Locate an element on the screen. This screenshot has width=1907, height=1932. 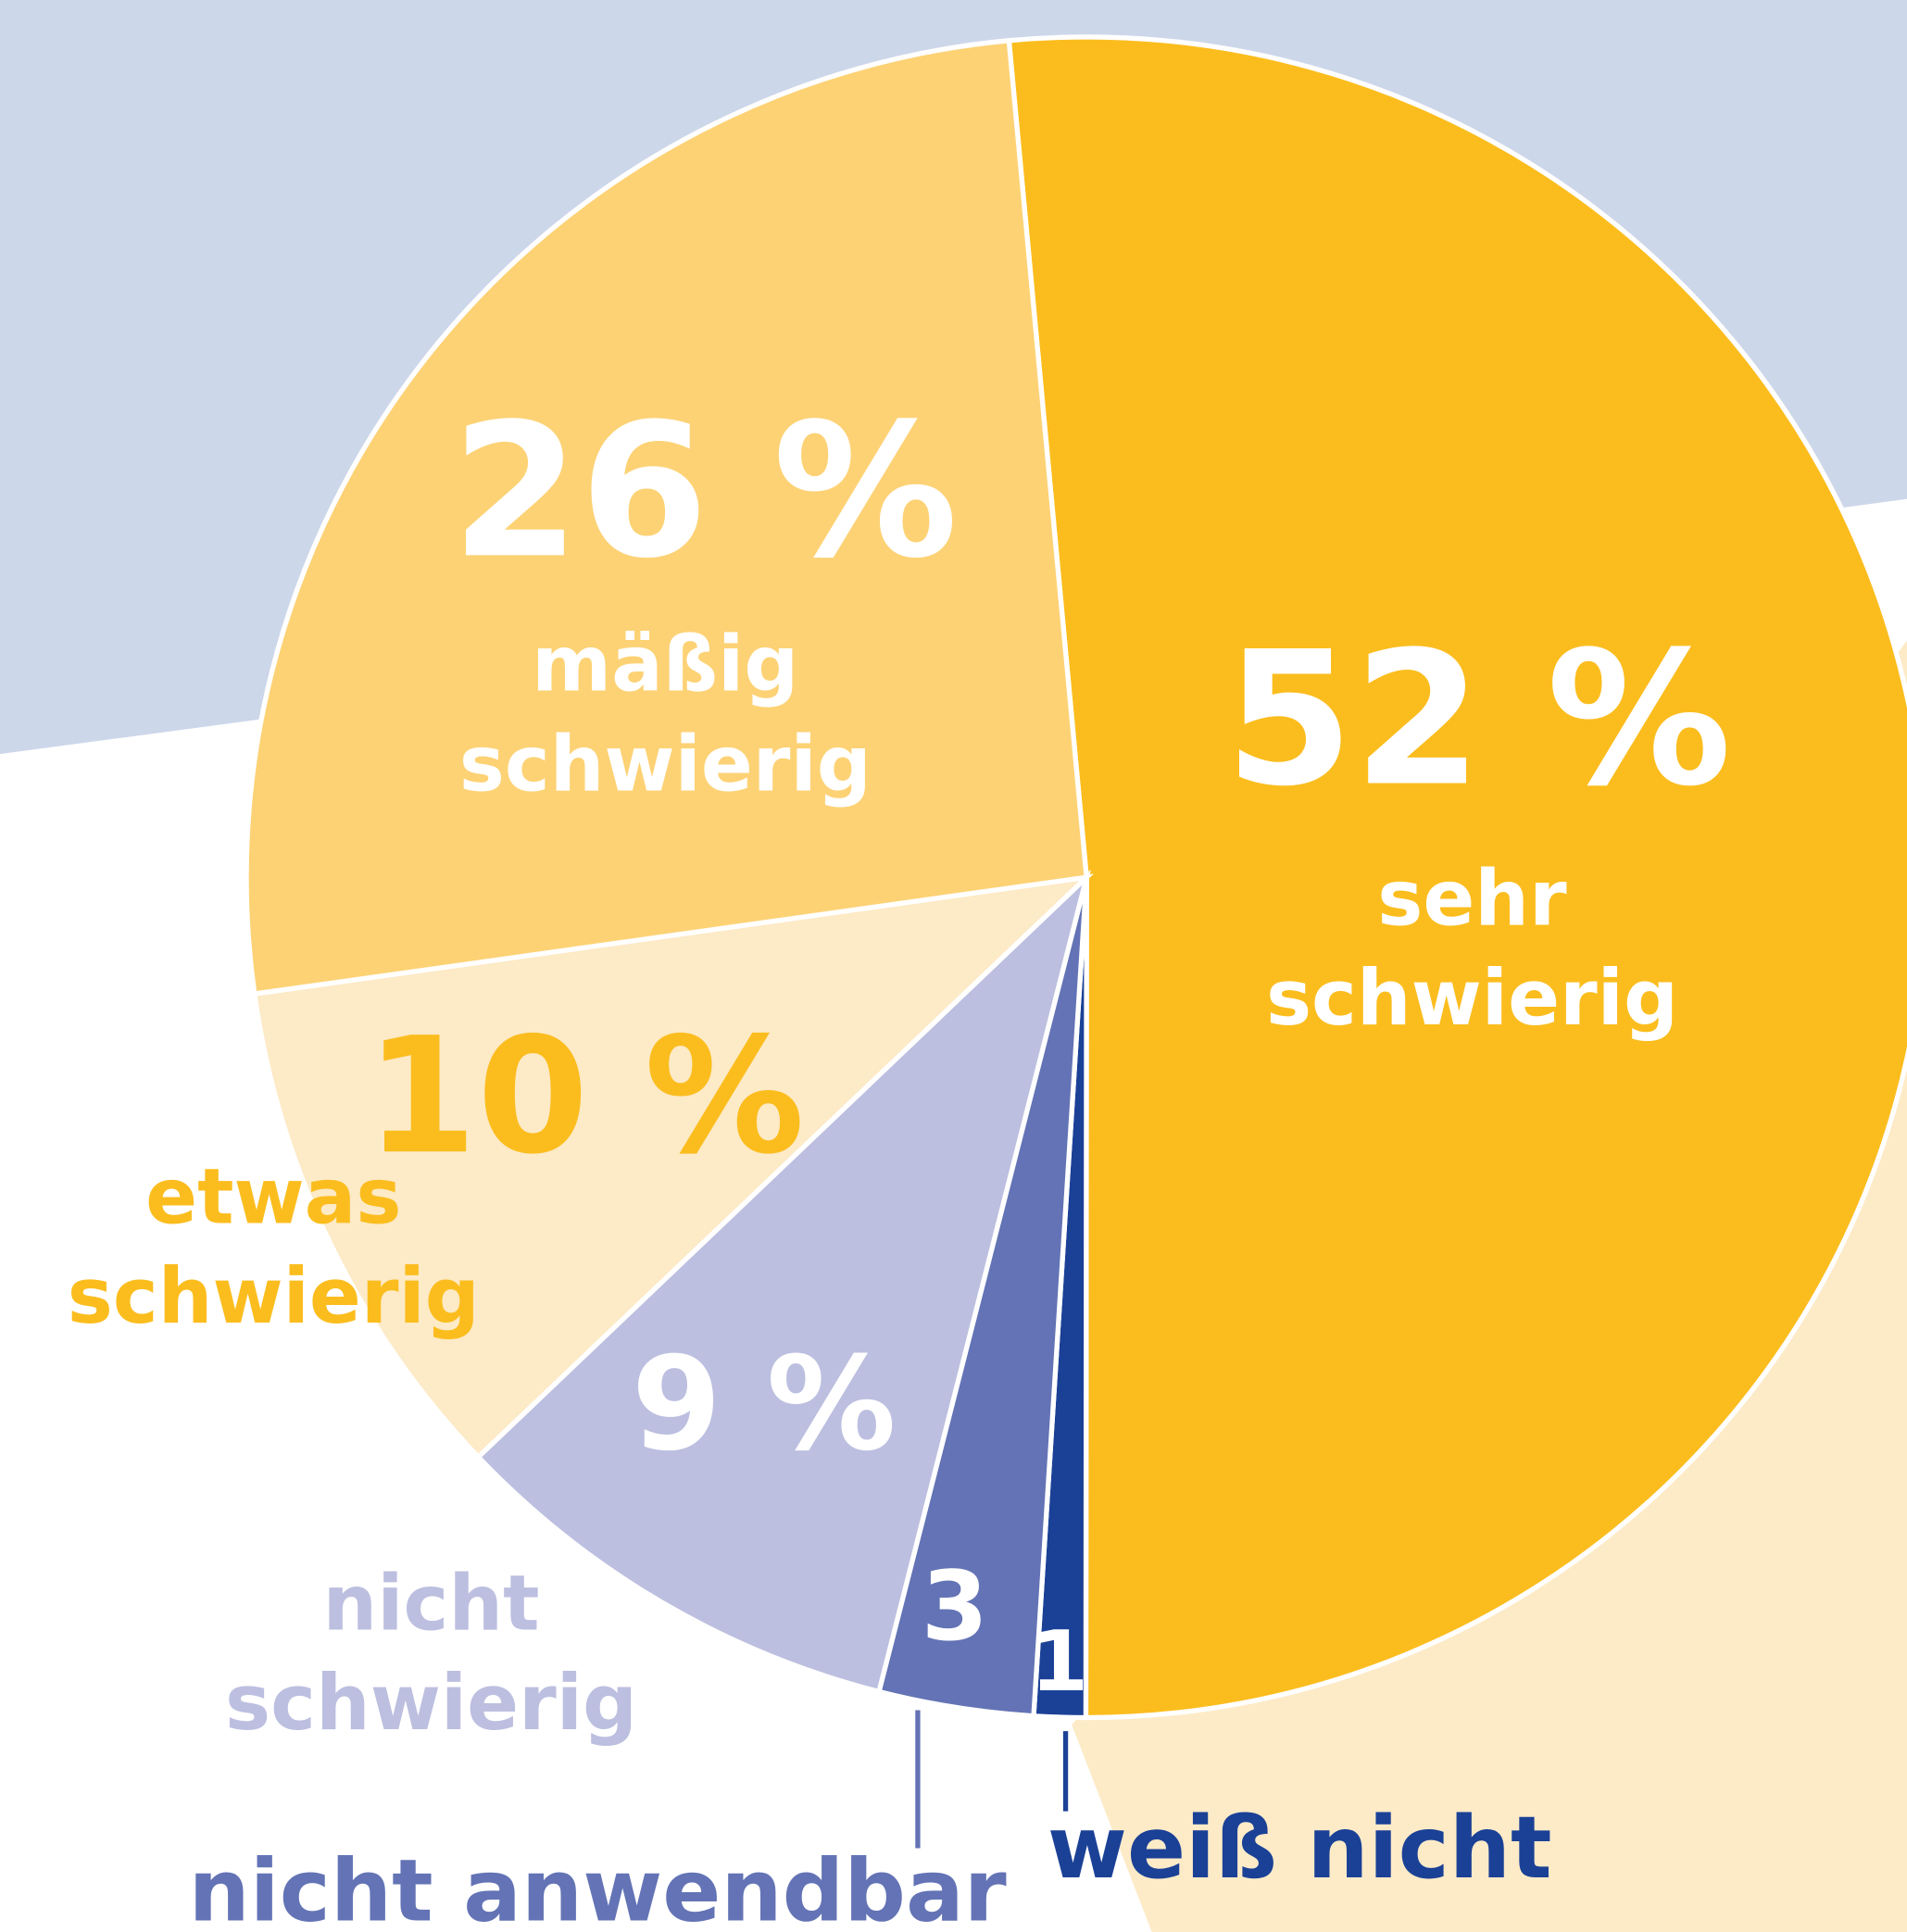
value-label: 26 % is located at coordinates (705, 492).